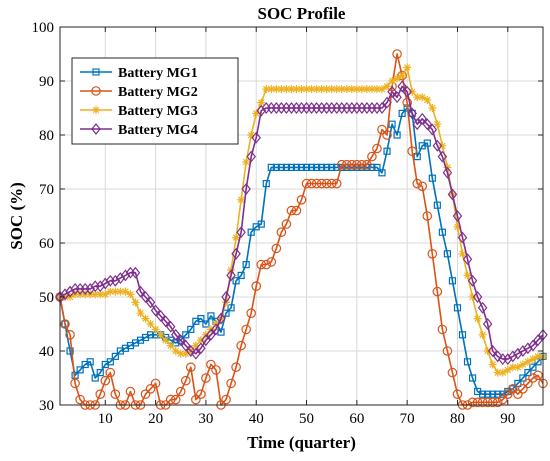 The image size is (550, 461). What do you see at coordinates (139, 73) in the screenshot?
I see `legend-item: Battery MG1` at bounding box center [139, 73].